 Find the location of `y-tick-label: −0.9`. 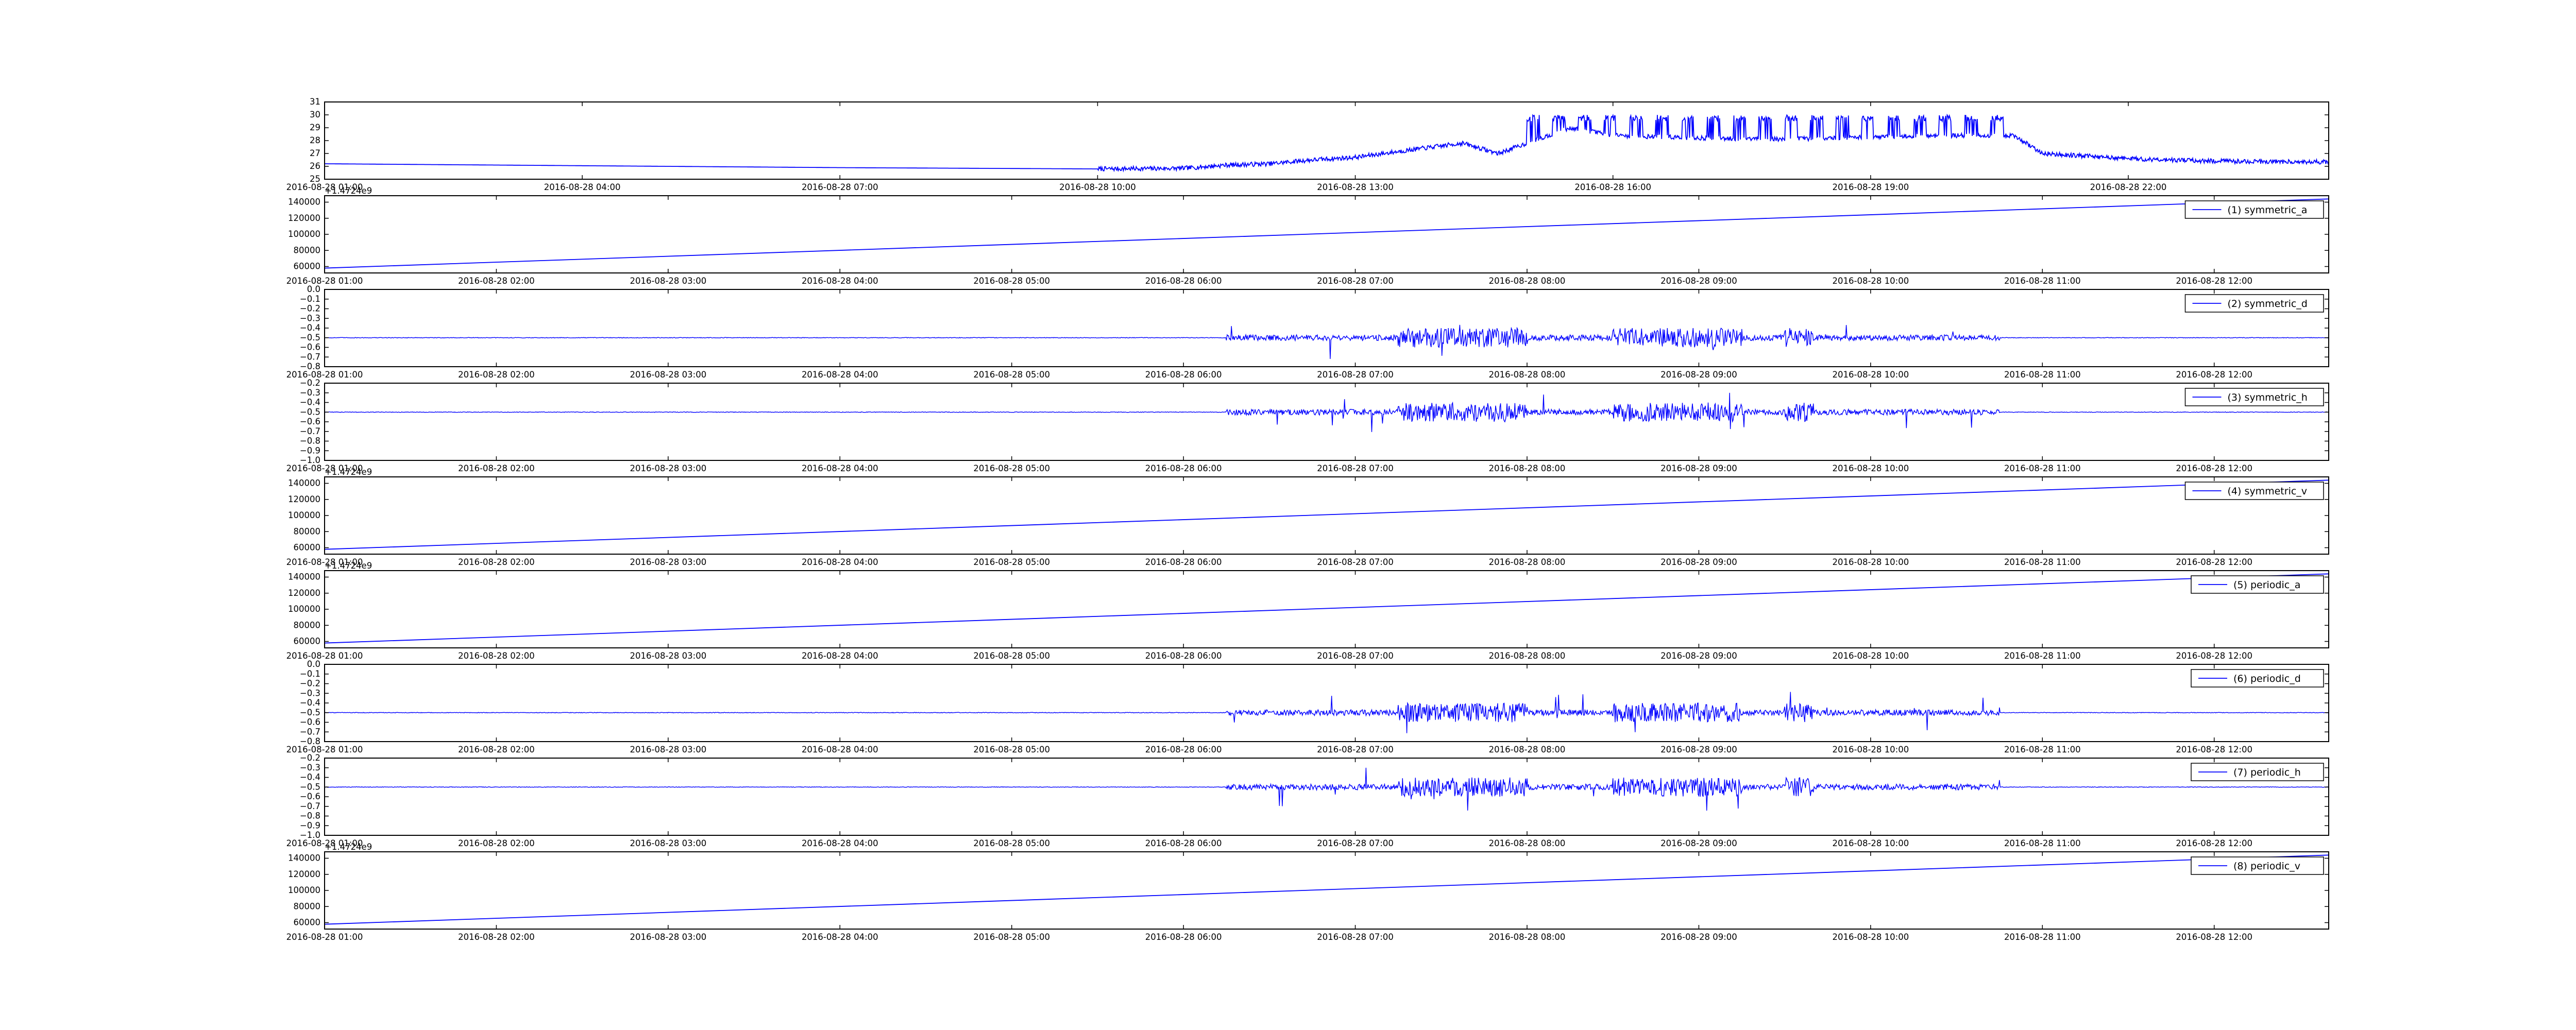

y-tick-label: −0.9 is located at coordinates (310, 825).